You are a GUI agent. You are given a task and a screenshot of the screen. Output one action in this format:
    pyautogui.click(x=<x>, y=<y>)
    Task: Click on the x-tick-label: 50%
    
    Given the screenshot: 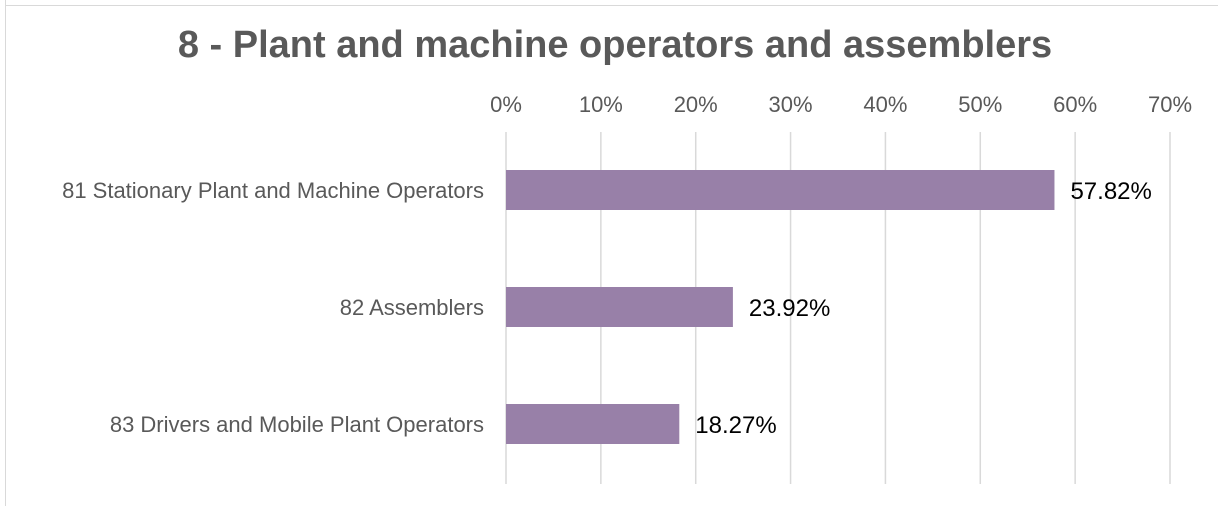 What is the action you would take?
    pyautogui.click(x=980, y=104)
    